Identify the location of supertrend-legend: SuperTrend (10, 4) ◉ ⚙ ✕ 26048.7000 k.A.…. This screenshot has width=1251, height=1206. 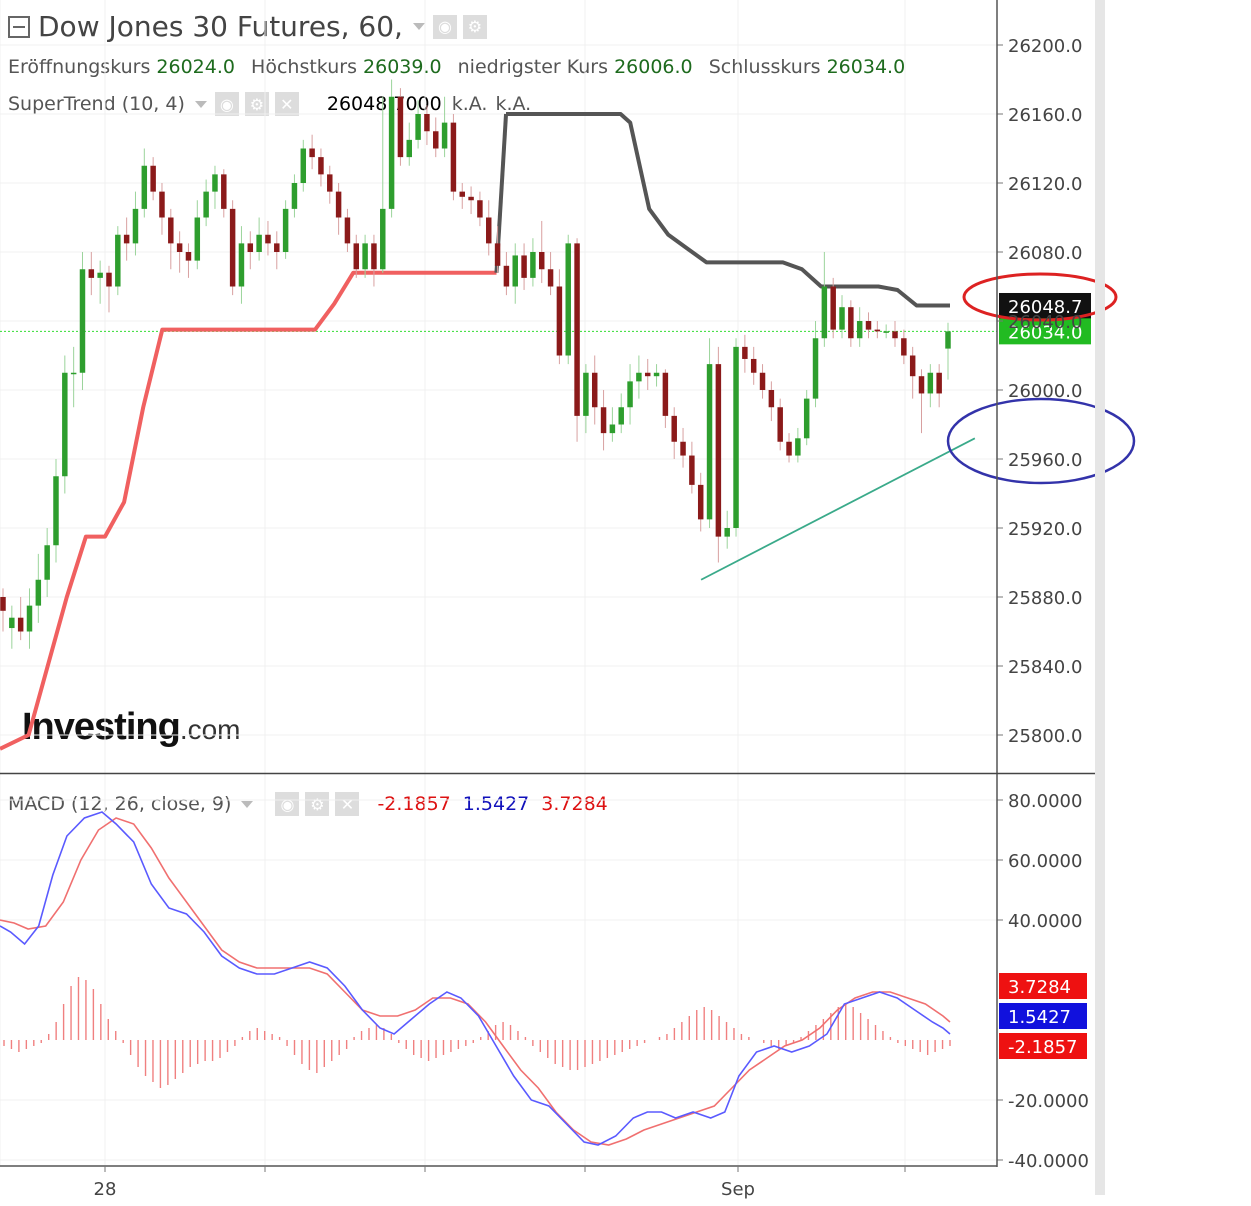
(269, 104).